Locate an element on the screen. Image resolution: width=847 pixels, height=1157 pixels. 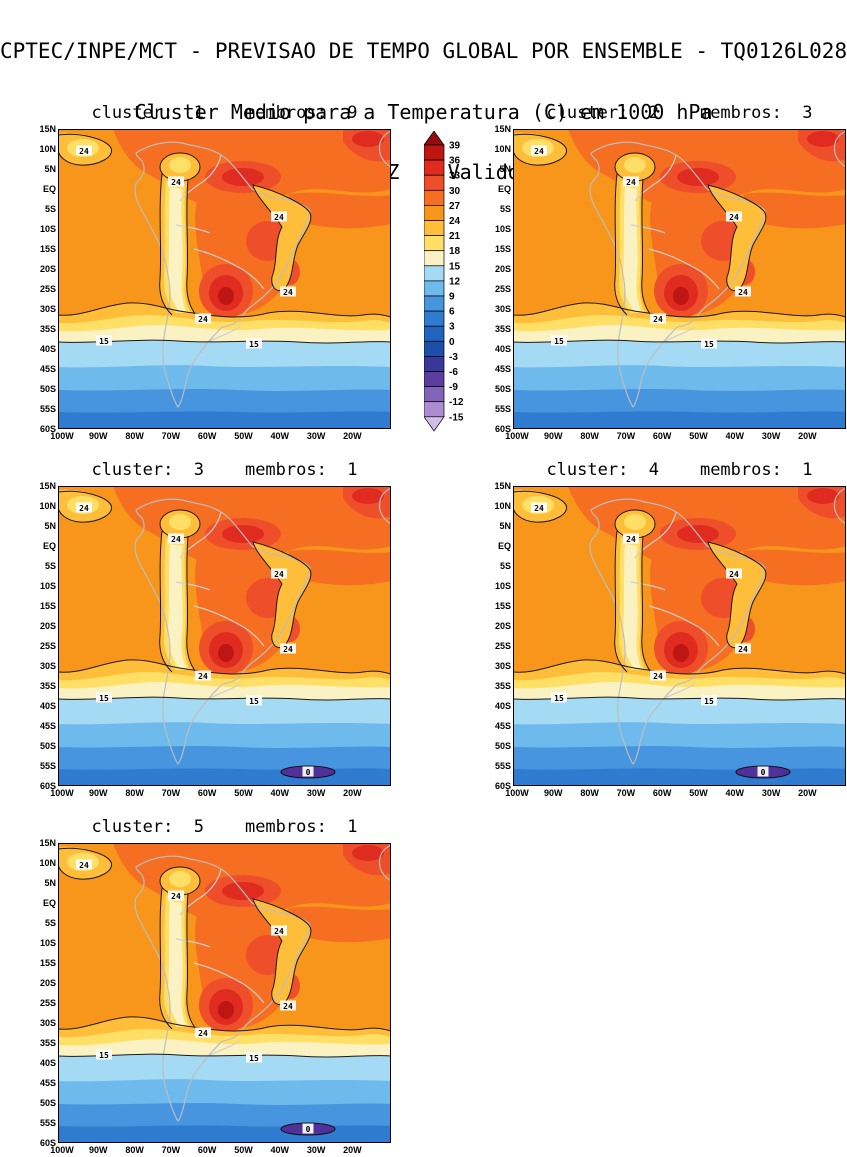
map-frame is located at coordinates (224, 636).